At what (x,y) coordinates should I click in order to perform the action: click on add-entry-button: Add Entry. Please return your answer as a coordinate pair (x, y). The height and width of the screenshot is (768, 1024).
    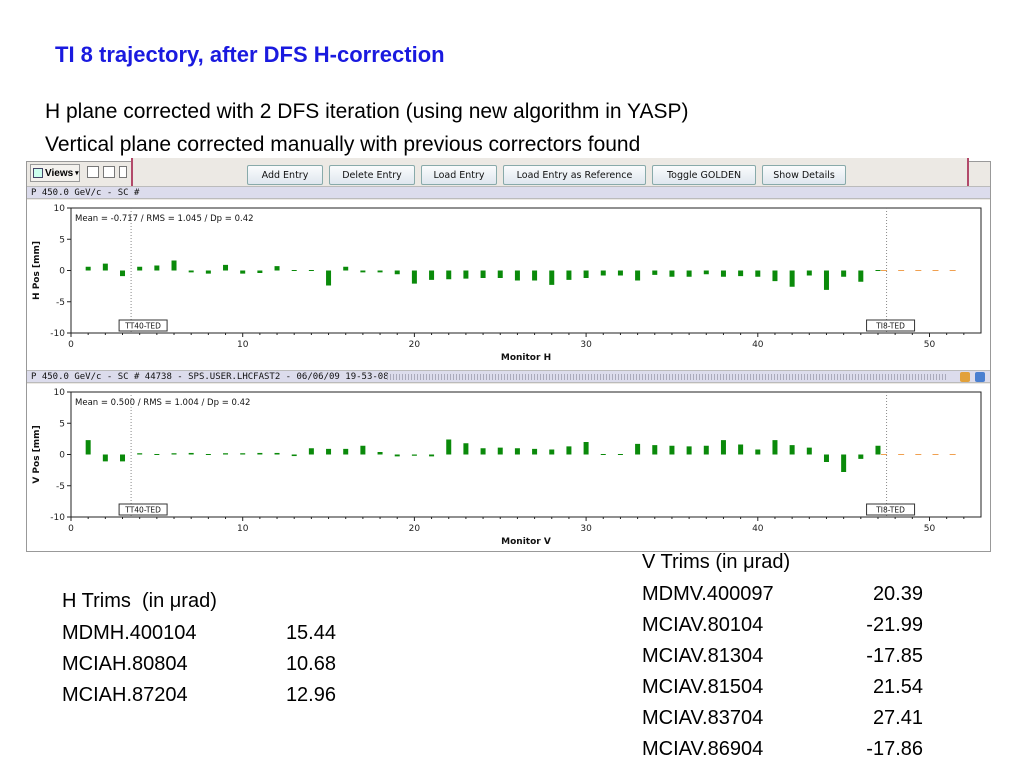
    Looking at the image, I should click on (285, 175).